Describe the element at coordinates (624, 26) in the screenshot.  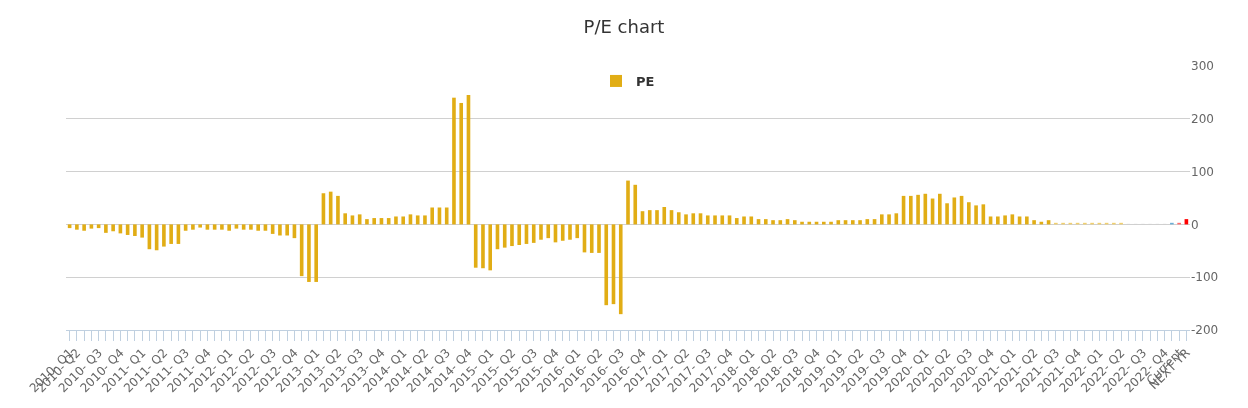
I see `chart-title: P/E chart` at that location.